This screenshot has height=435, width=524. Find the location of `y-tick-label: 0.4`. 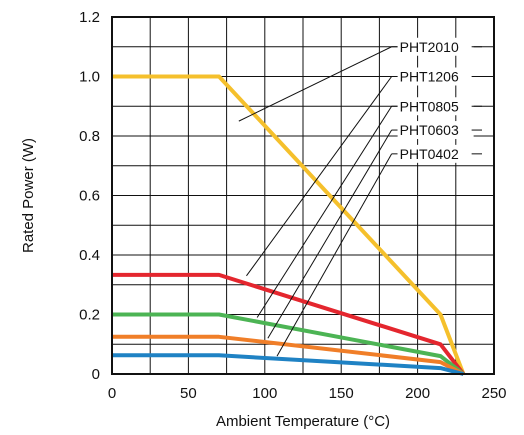

y-tick-label: 0.4 is located at coordinates (89, 255).